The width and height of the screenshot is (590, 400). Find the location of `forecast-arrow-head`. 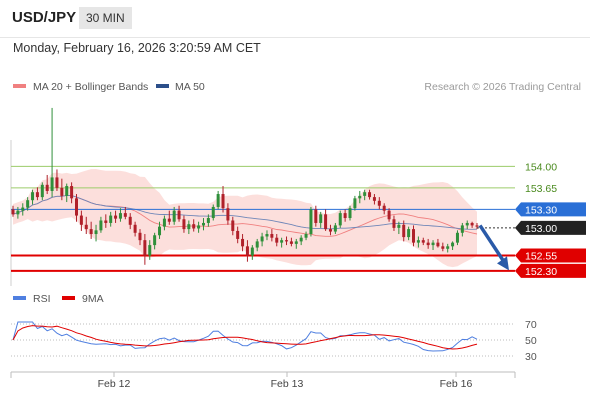

forecast-arrow-head is located at coordinates (503, 263).